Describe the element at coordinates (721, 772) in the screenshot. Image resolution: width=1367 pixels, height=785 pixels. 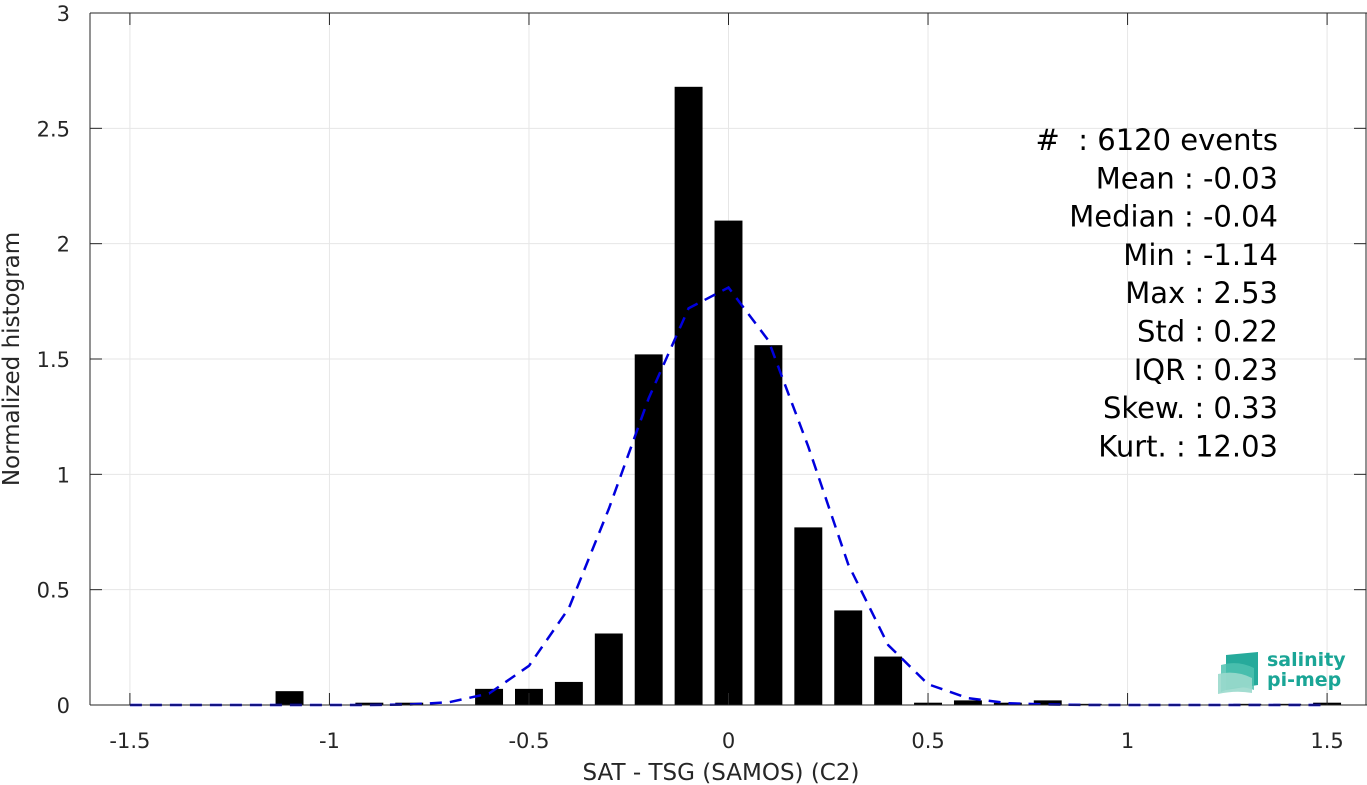
I see `x-axis-label: SAT - TSG (SAMOS) (C2)` at that location.